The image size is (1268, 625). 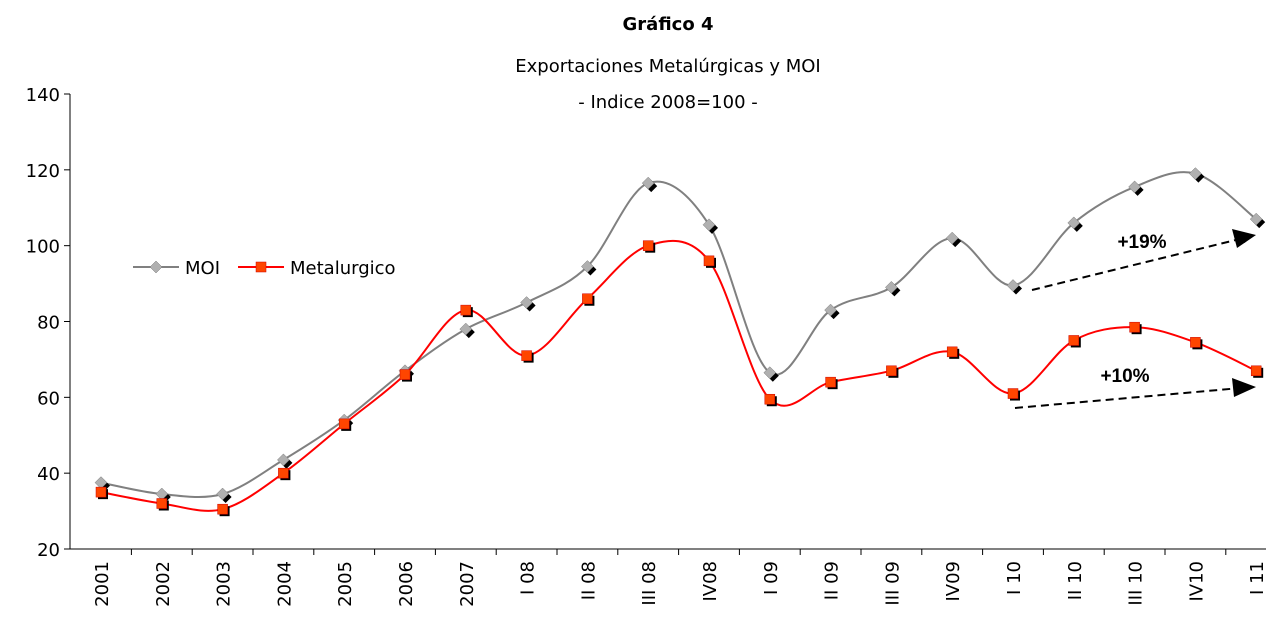 What do you see at coordinates (284, 584) in the screenshot?
I see `x-tick-label: 2004` at bounding box center [284, 584].